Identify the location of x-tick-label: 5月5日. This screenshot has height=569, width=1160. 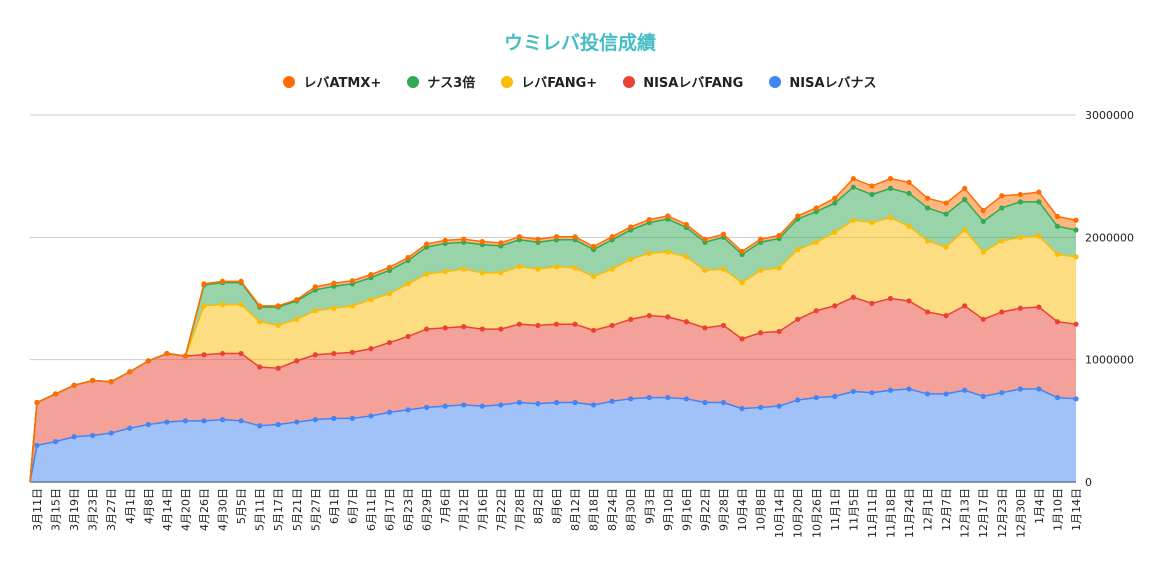
(241, 506).